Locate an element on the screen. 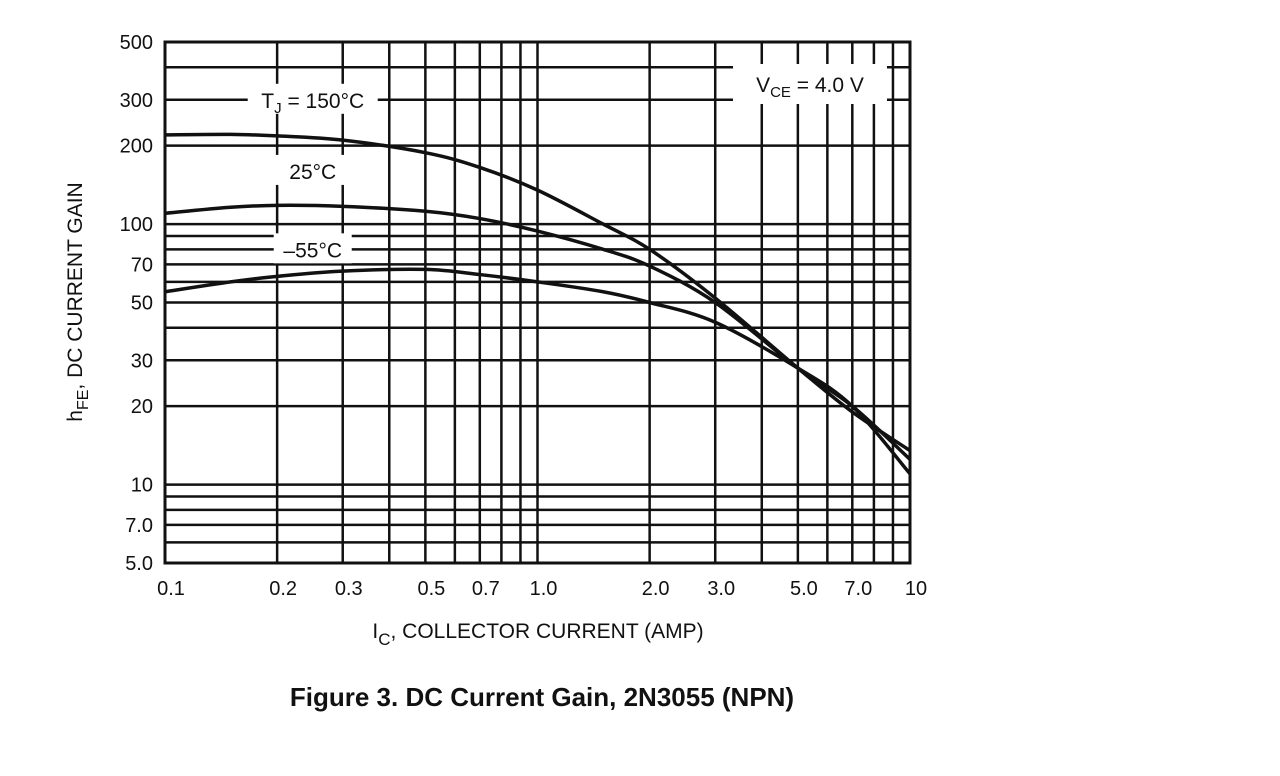 The image size is (1280, 776). x-tick-label: 1.0 is located at coordinates (544, 589).